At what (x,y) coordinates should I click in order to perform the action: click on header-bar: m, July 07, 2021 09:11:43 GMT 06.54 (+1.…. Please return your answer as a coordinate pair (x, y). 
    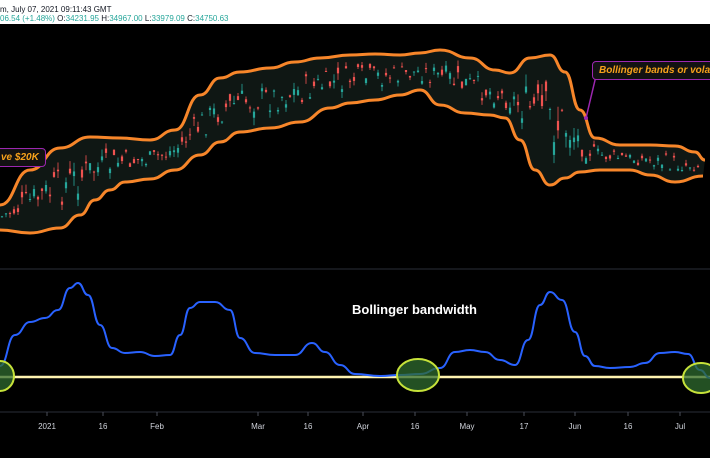
    Looking at the image, I should click on (355, 12).